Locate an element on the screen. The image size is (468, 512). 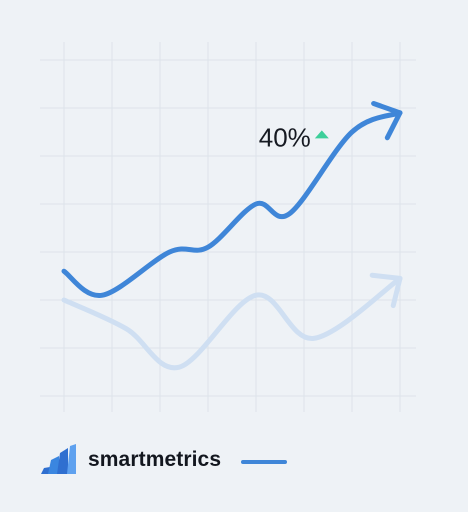
legend-line-swatch is located at coordinates (264, 461).